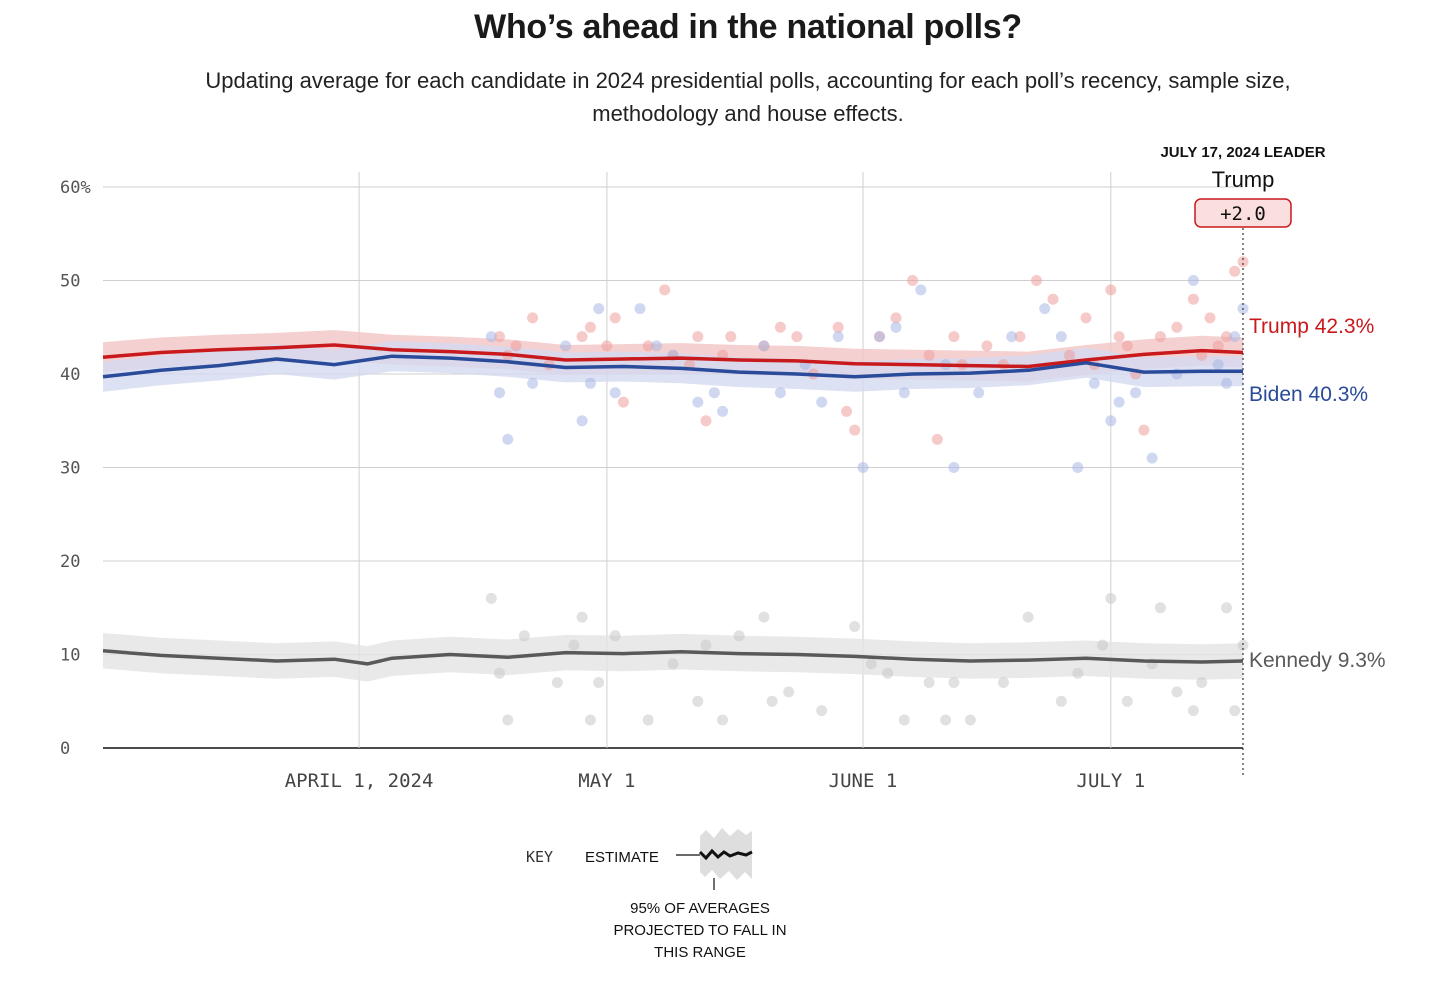 The width and height of the screenshot is (1456, 999). I want to click on biden-average-line, so click(672, 366).